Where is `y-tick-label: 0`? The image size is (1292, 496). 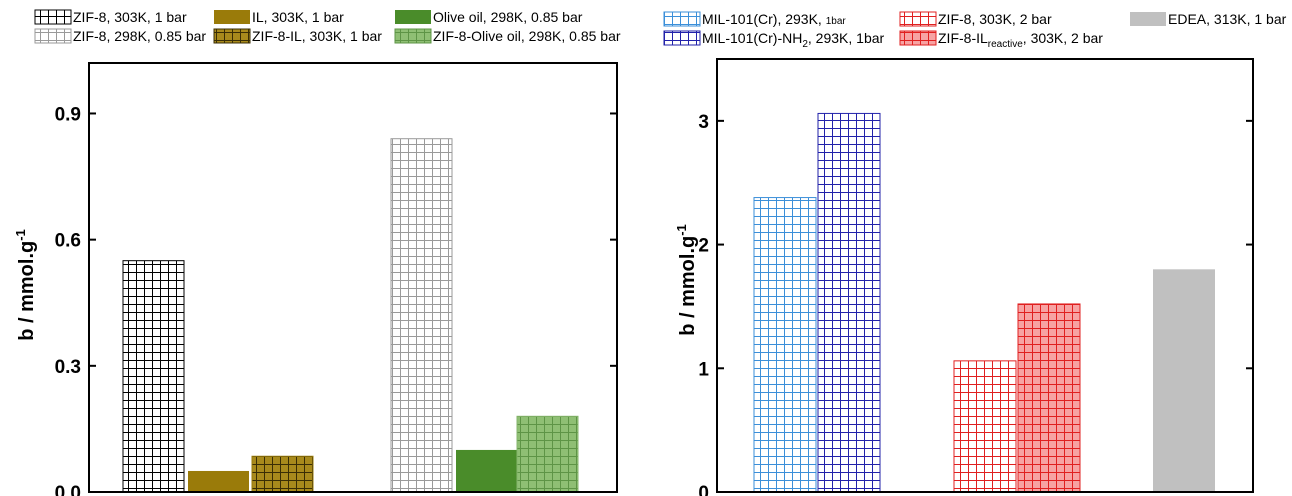
y-tick-label: 0 is located at coordinates (703, 489).